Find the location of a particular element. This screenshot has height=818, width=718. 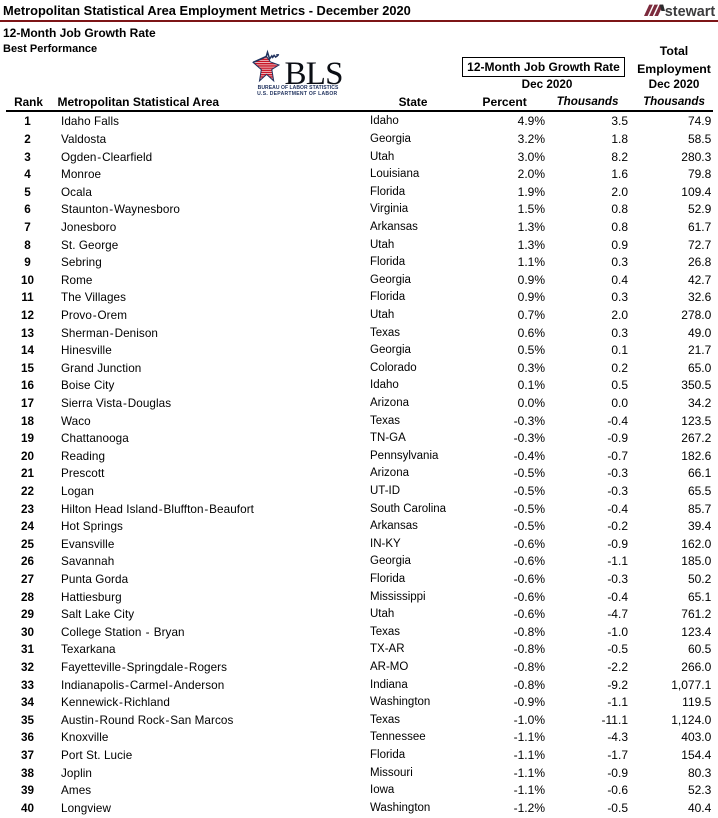

svg-text: stewart is located at coordinates (690, 11).